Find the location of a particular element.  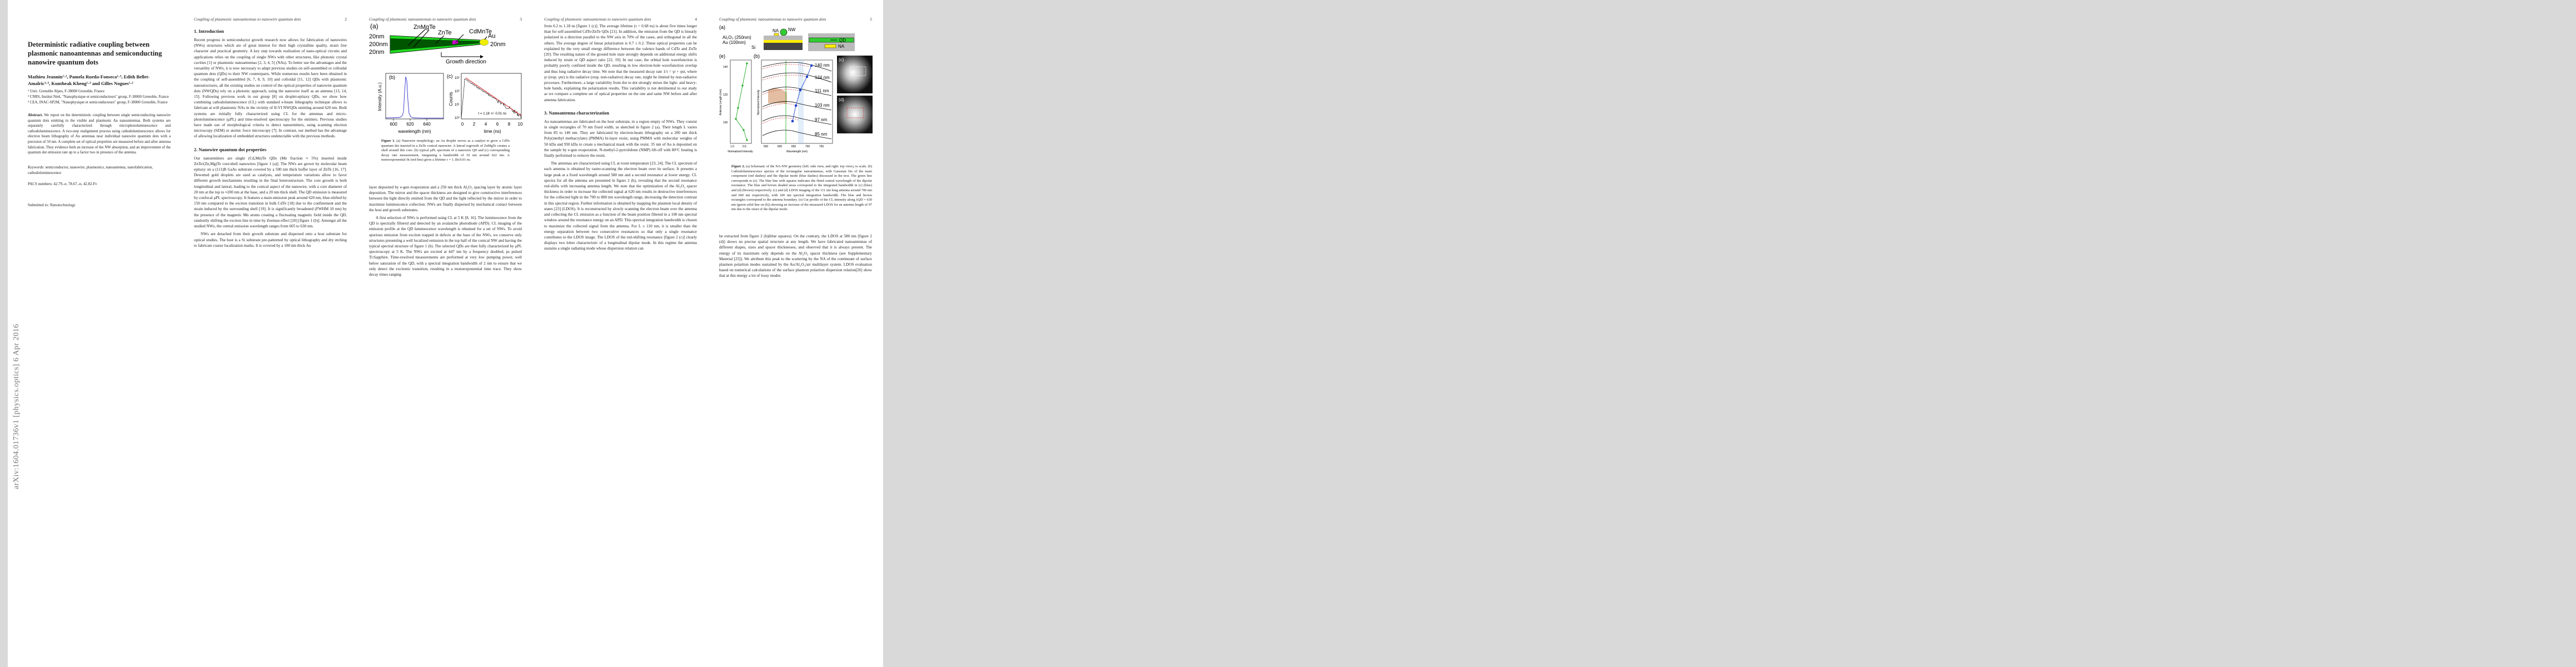

x-axis-label: Wavelength (nm) is located at coordinates (797, 151).